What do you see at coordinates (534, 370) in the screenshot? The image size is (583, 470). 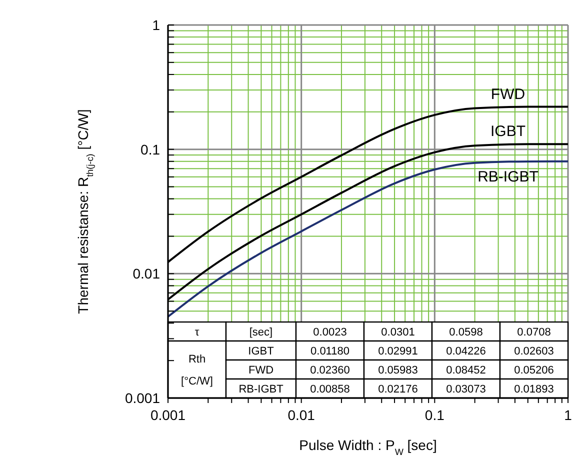 I see `annotation: 0.05206` at bounding box center [534, 370].